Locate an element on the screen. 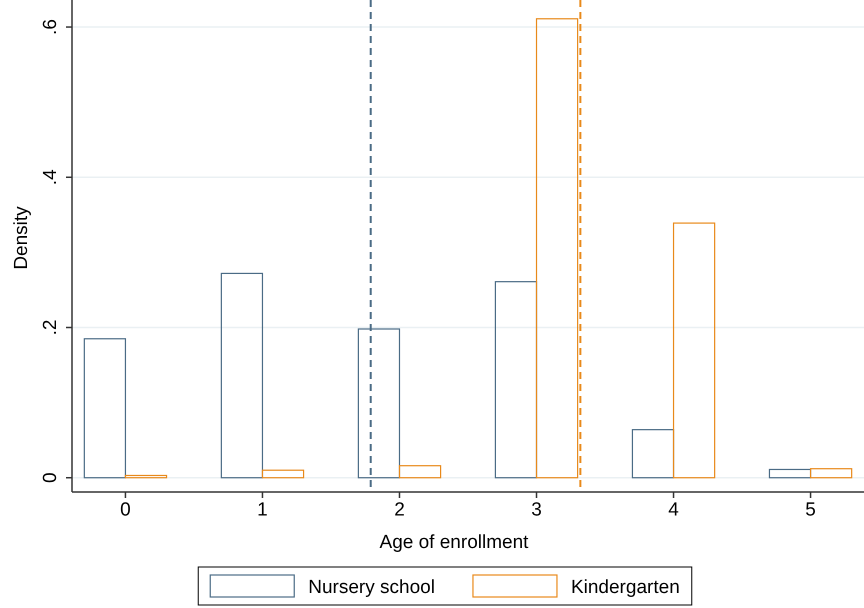 The image size is (864, 608). legend-label: Nursery school is located at coordinates (371, 587).